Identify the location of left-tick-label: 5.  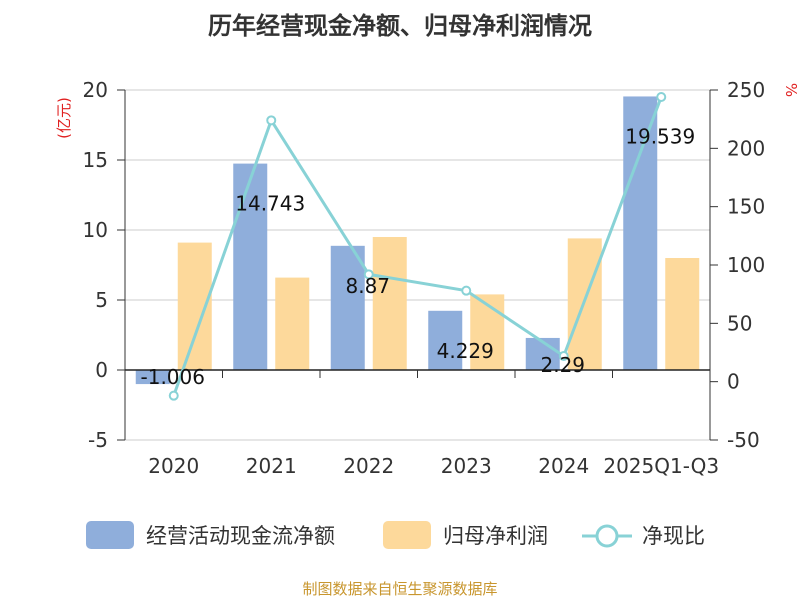
(101, 300).